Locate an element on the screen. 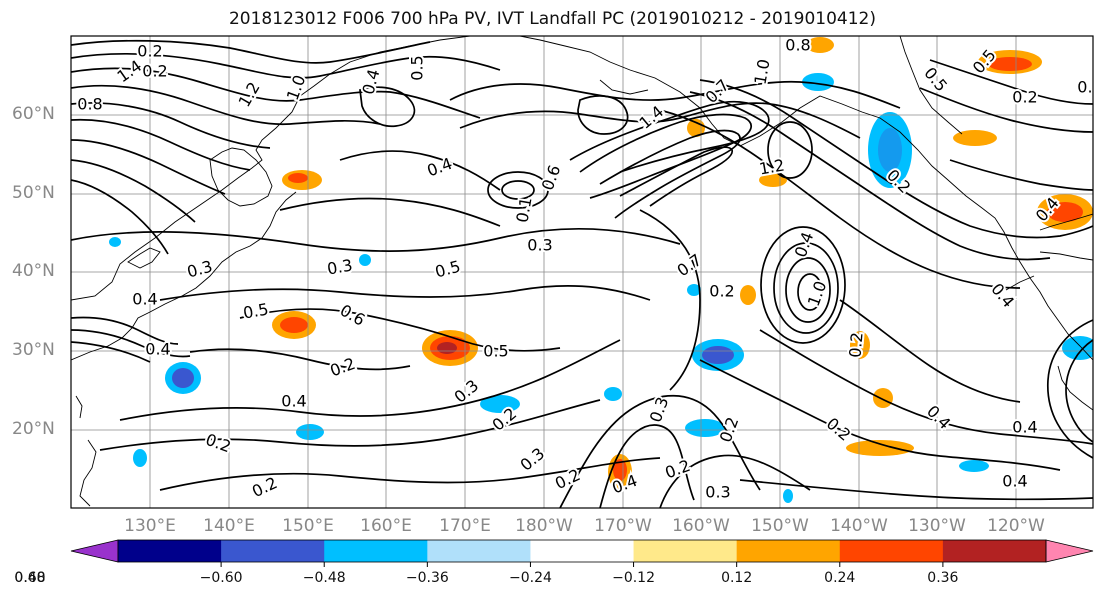  longitude-label: 170°W is located at coordinates (623, 526).